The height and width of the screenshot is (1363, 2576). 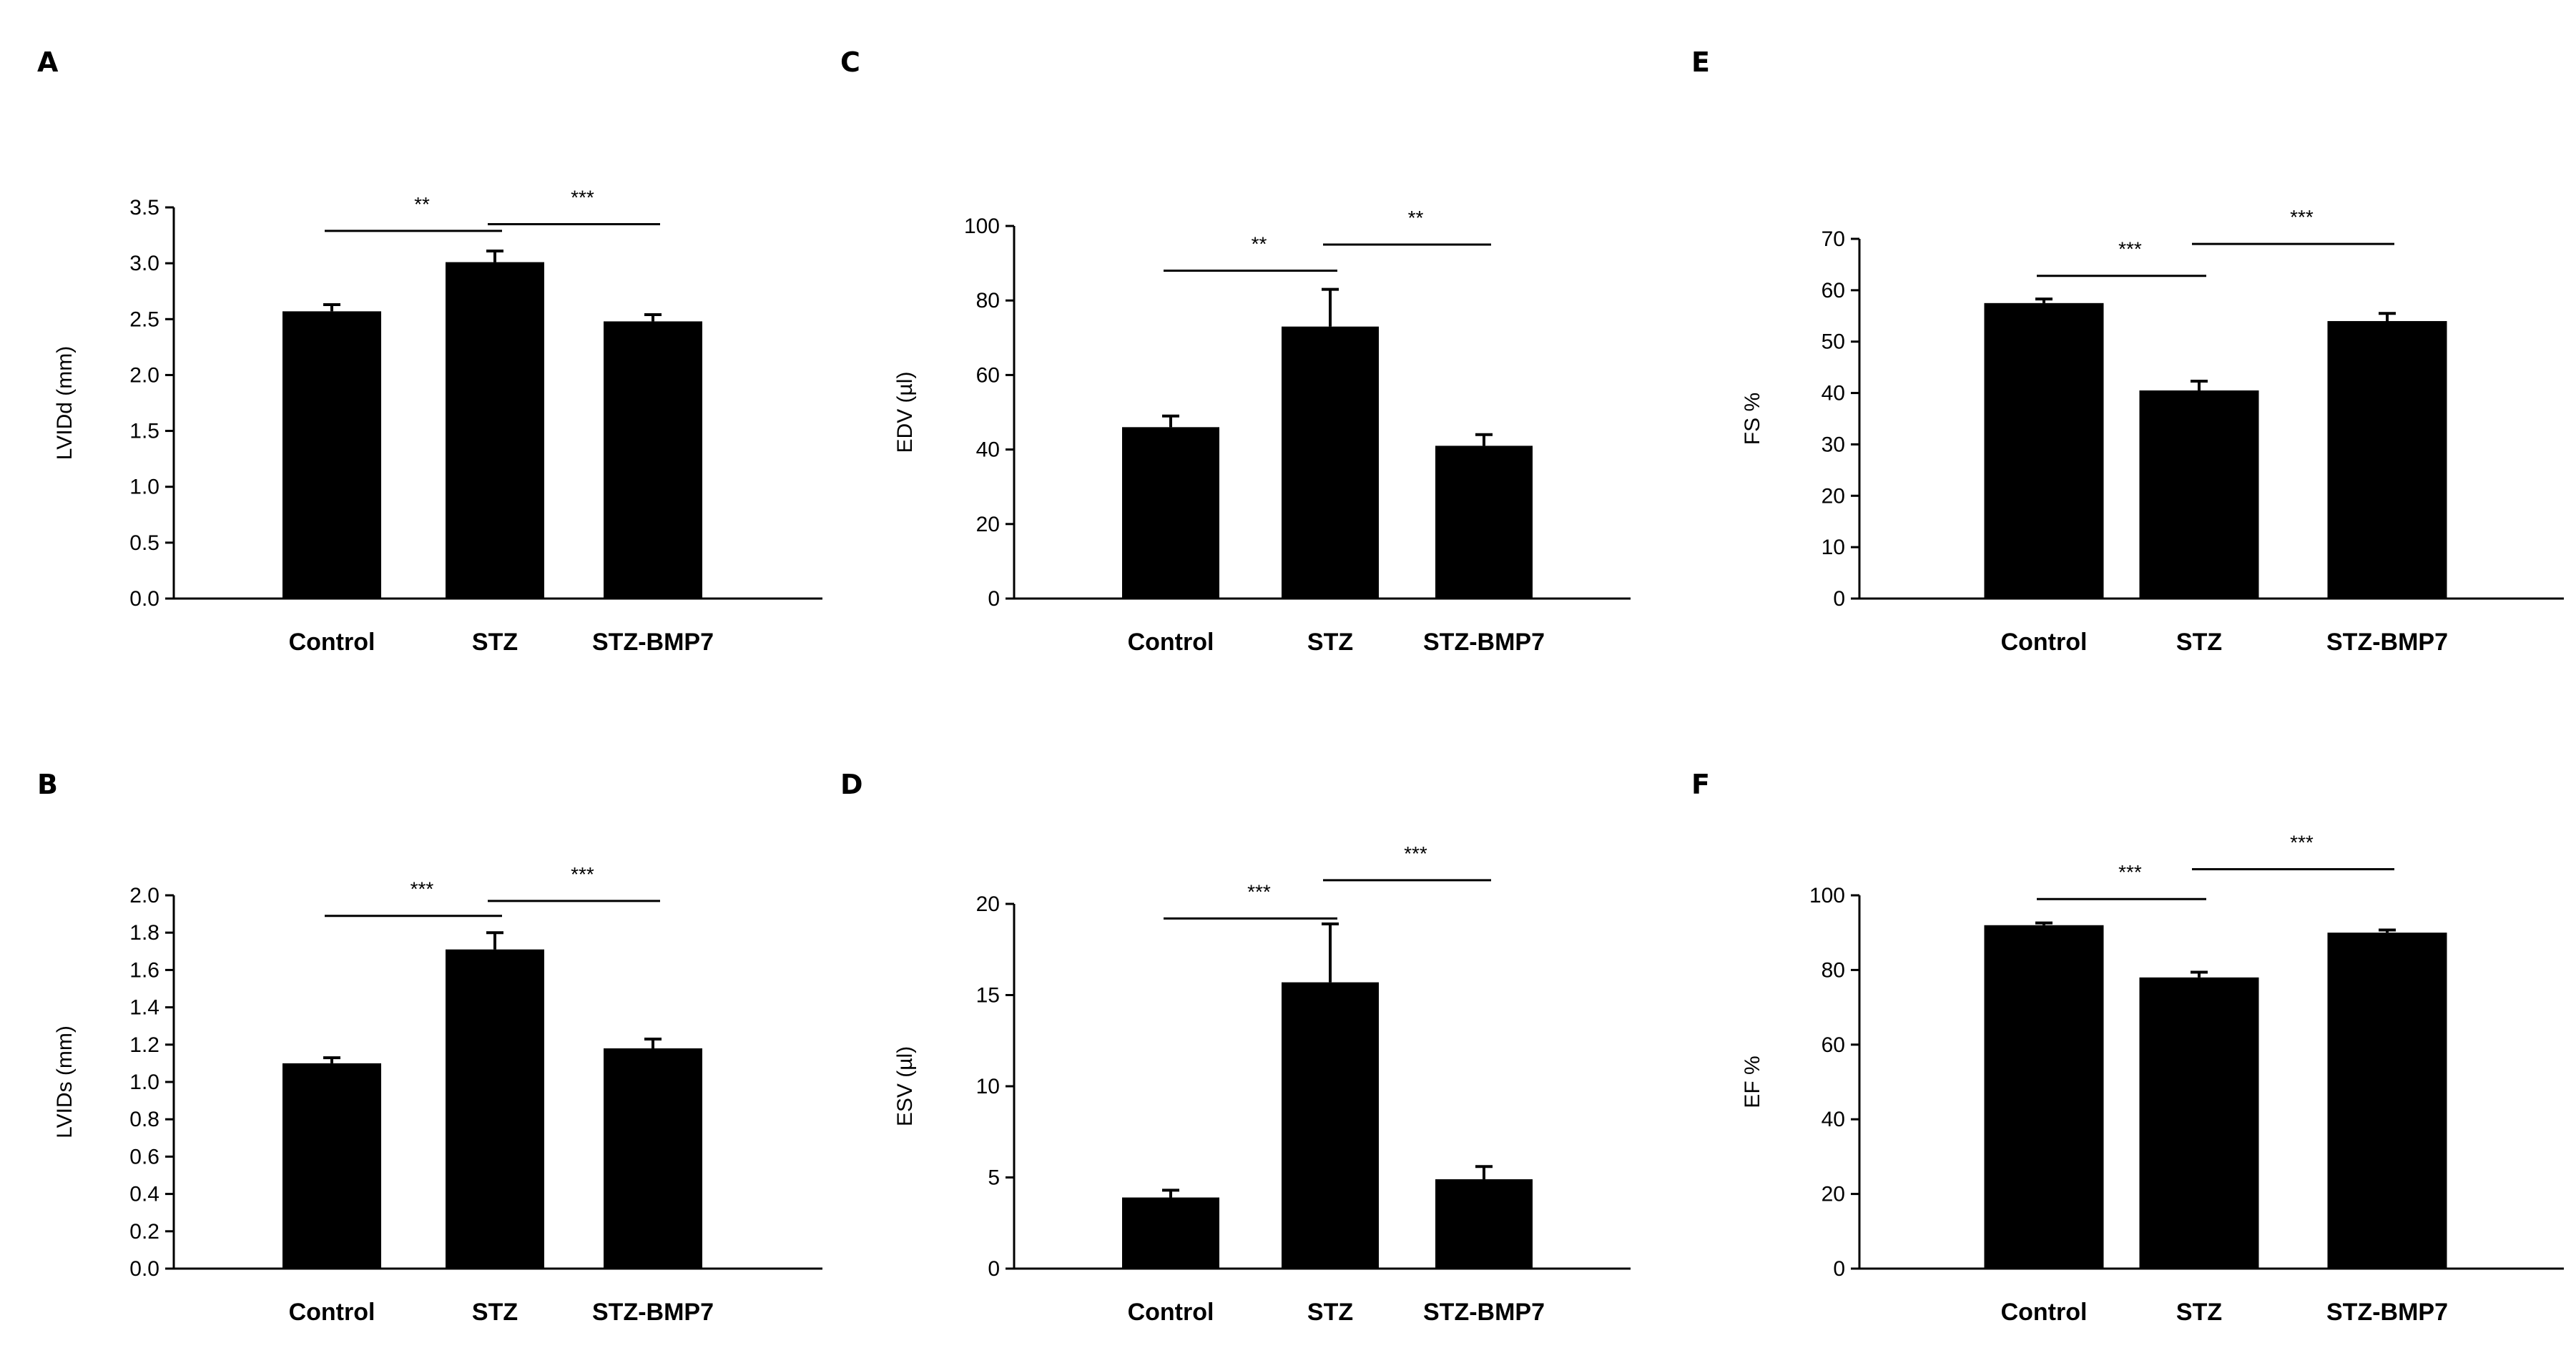 I want to click on panel-letter-e: E, so click(x=1701, y=62).